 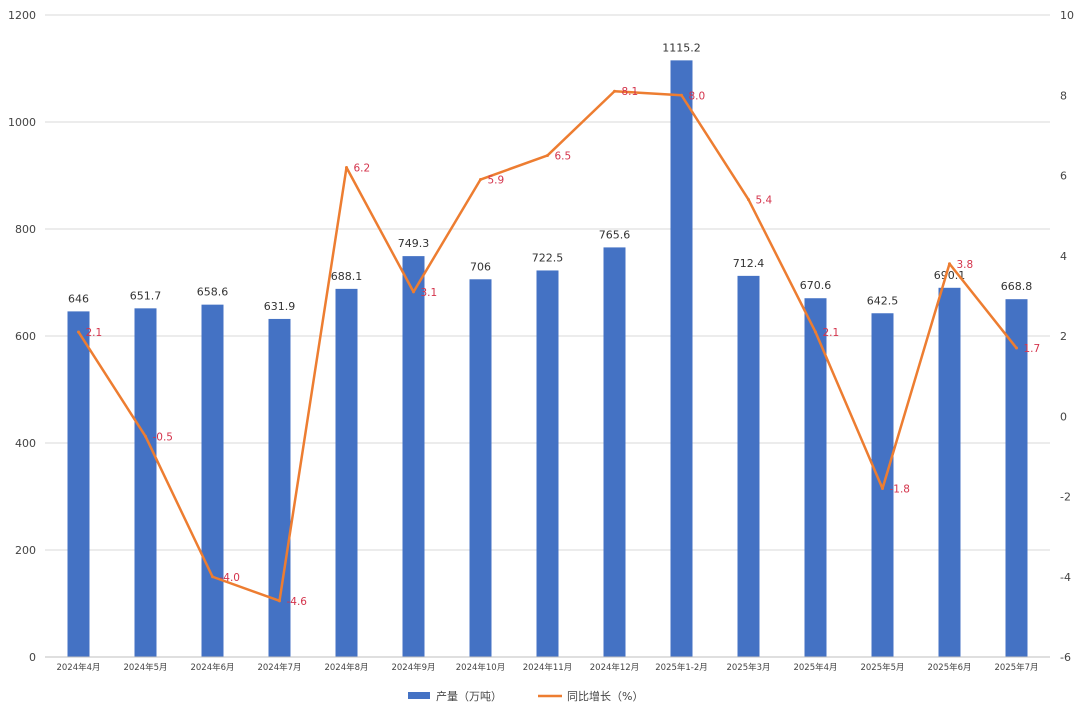 What do you see at coordinates (605, 696) in the screenshot?
I see `legend-line-label: 同比增长（%）` at bounding box center [605, 696].